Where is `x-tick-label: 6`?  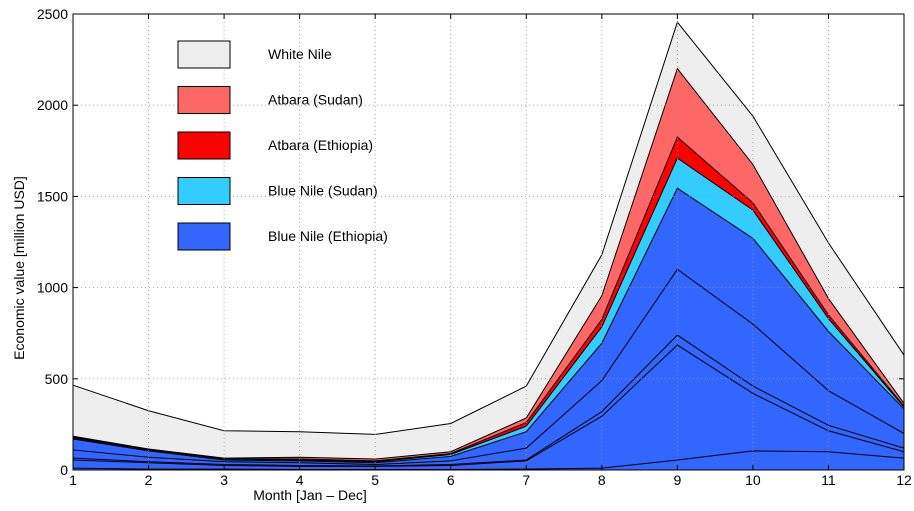
x-tick-label: 6 is located at coordinates (451, 480).